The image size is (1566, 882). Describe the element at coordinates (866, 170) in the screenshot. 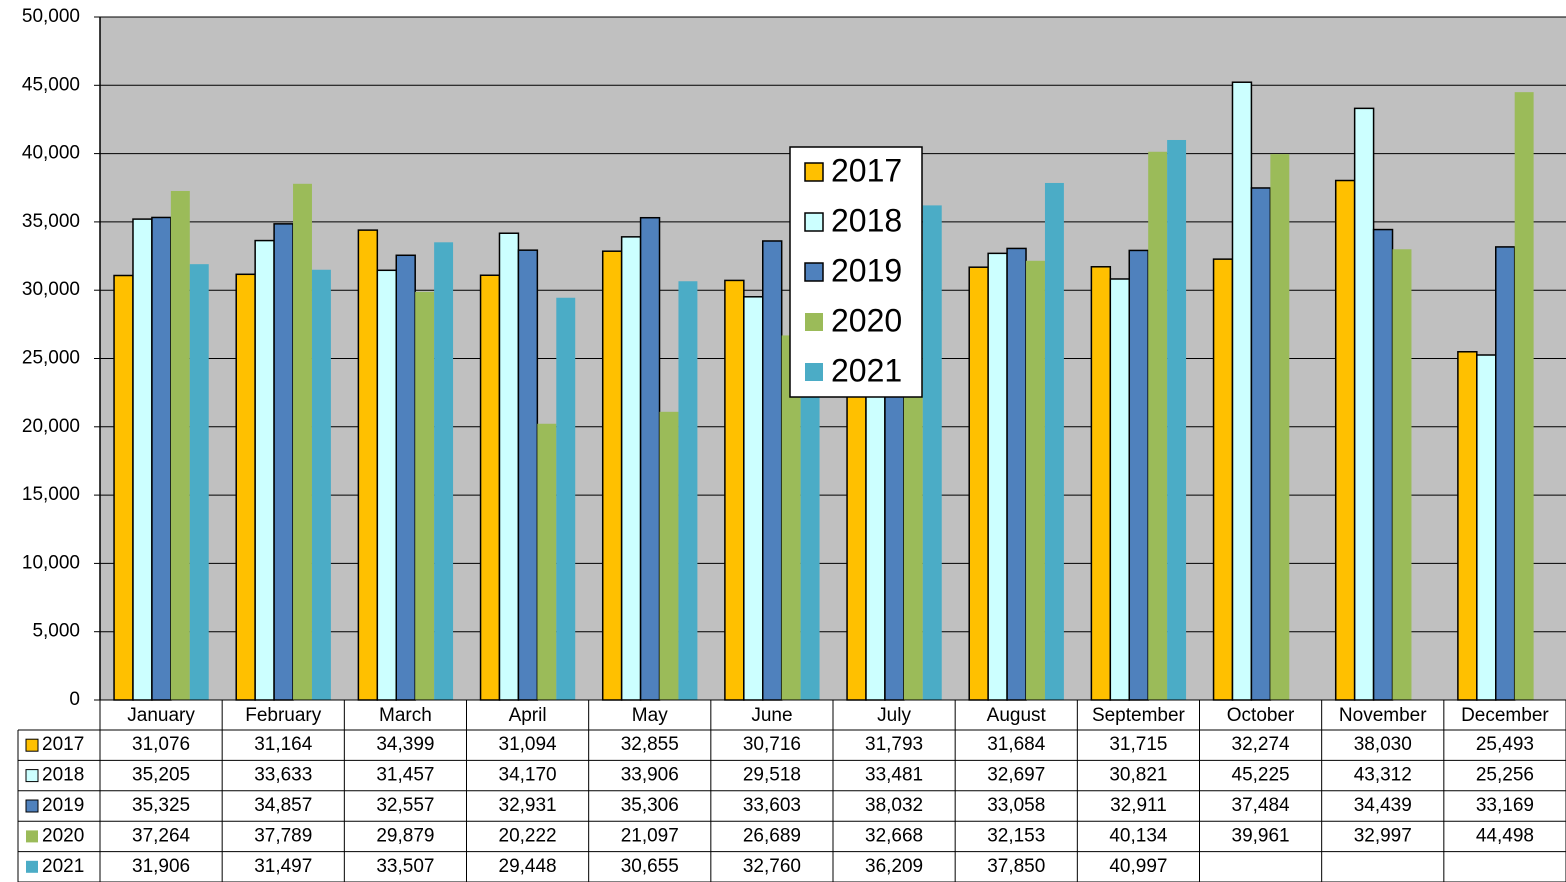

I see `legend-label: 2017` at that location.